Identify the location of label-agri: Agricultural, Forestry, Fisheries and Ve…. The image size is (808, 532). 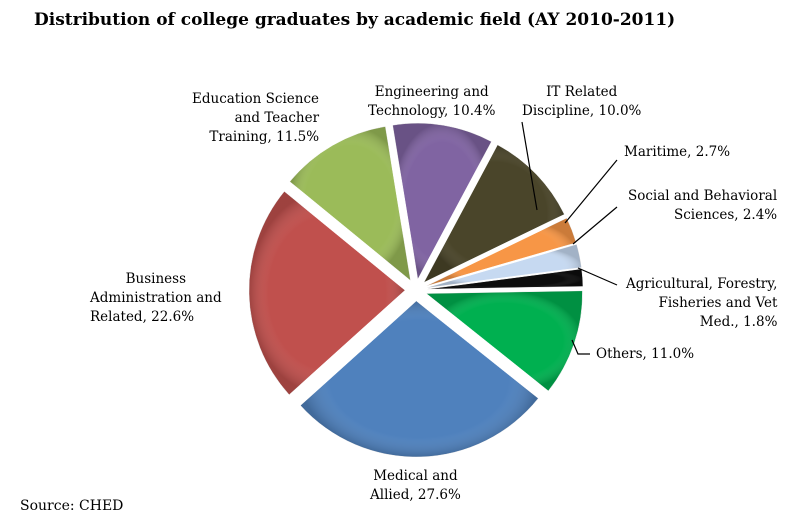
(701, 303).